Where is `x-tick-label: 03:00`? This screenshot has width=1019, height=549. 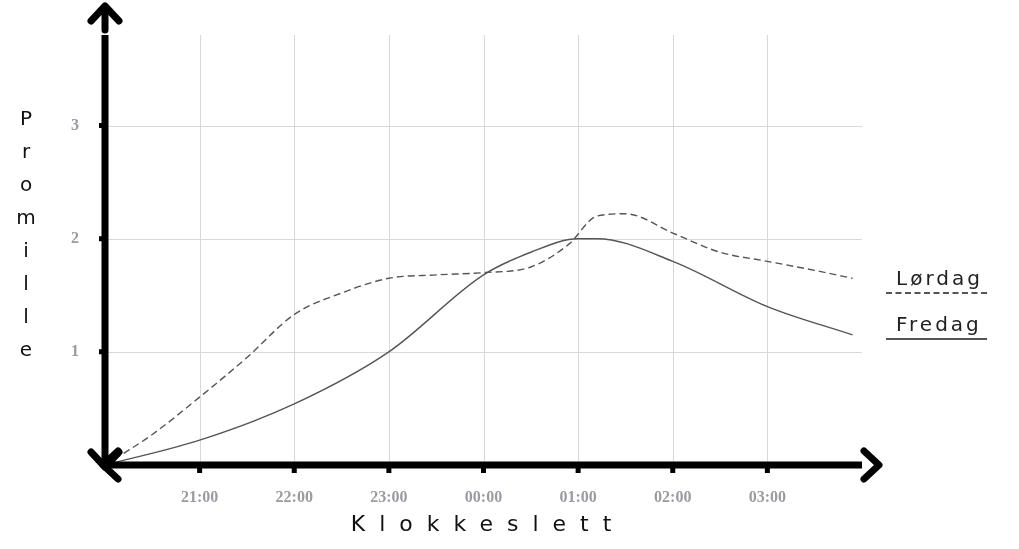 x-tick-label: 03:00 is located at coordinates (767, 497).